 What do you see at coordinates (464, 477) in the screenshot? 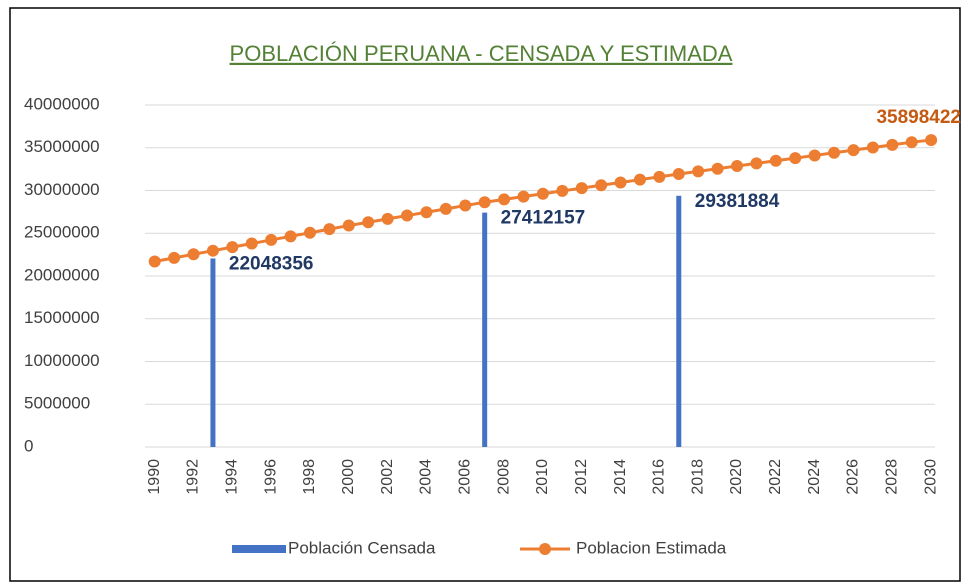
I see `x-tick-label: 2006` at bounding box center [464, 477].